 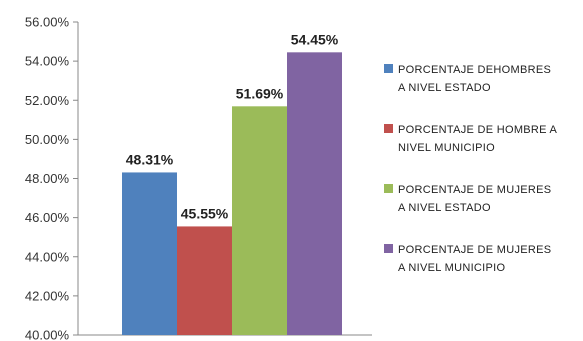 I want to click on data-label: 54.45%, so click(x=315, y=39).